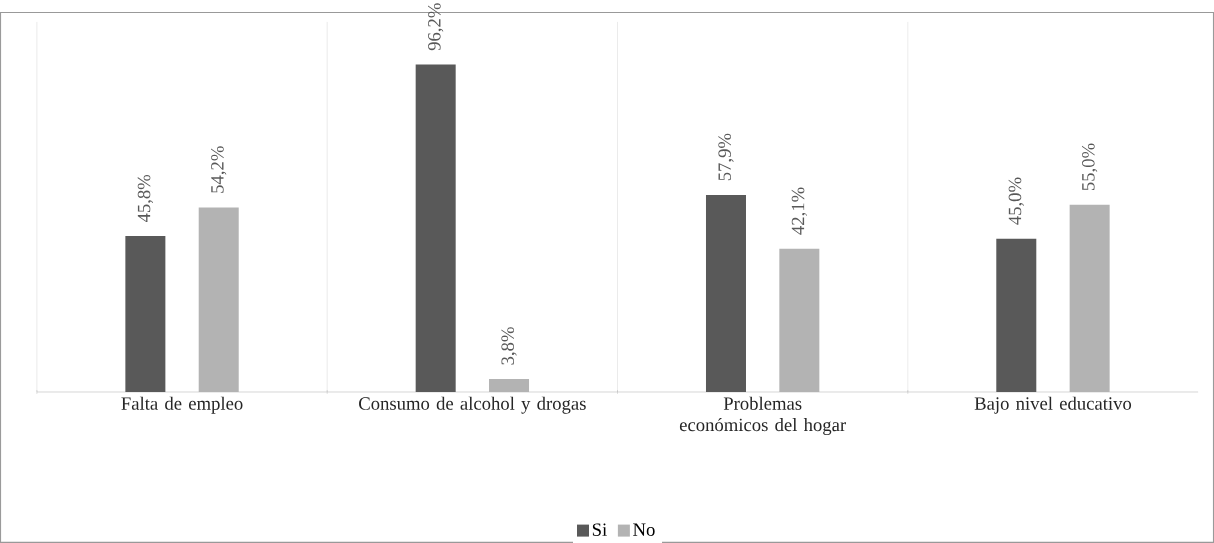 The image size is (1214, 543). Describe the element at coordinates (472, 405) in the screenshot. I see `x-tick-label: Consumo de alcohol y drogas` at that location.